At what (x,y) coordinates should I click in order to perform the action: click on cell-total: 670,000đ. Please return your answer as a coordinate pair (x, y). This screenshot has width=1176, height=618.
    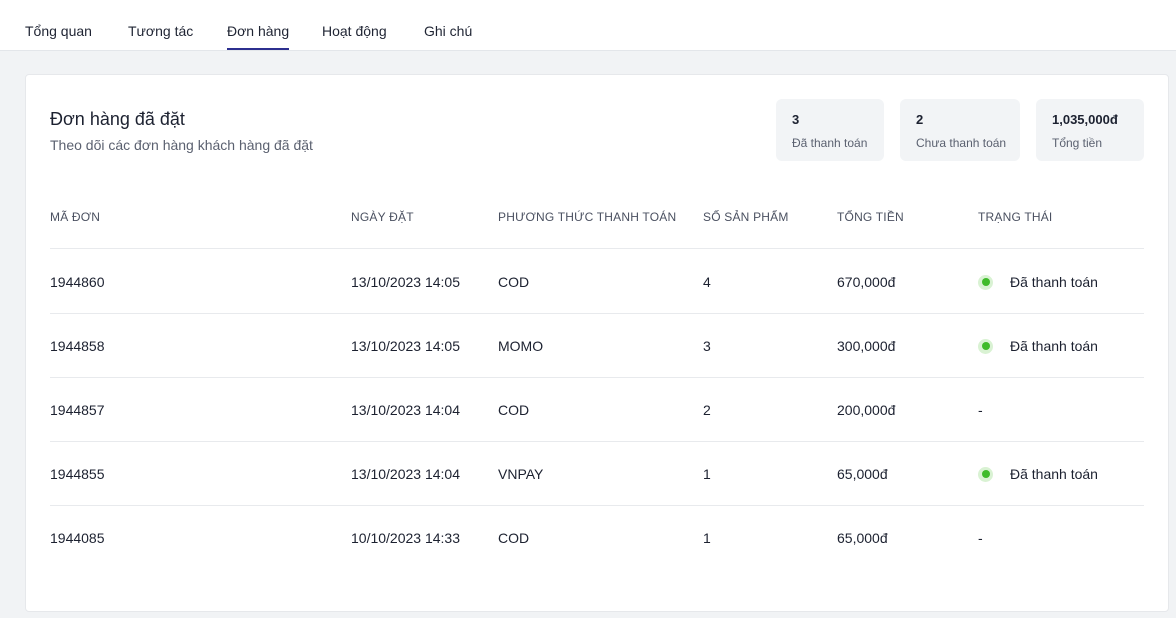
    Looking at the image, I should click on (866, 282).